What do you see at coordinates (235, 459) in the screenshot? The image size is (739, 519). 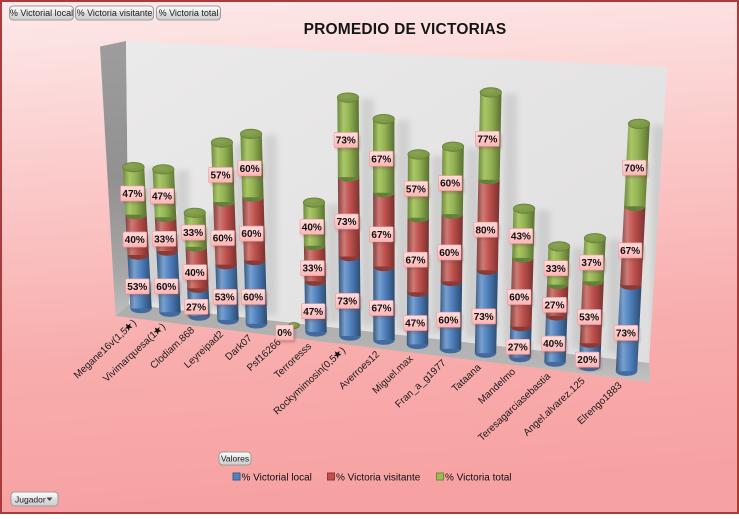 I see `svg-text: Valores` at bounding box center [235, 459].